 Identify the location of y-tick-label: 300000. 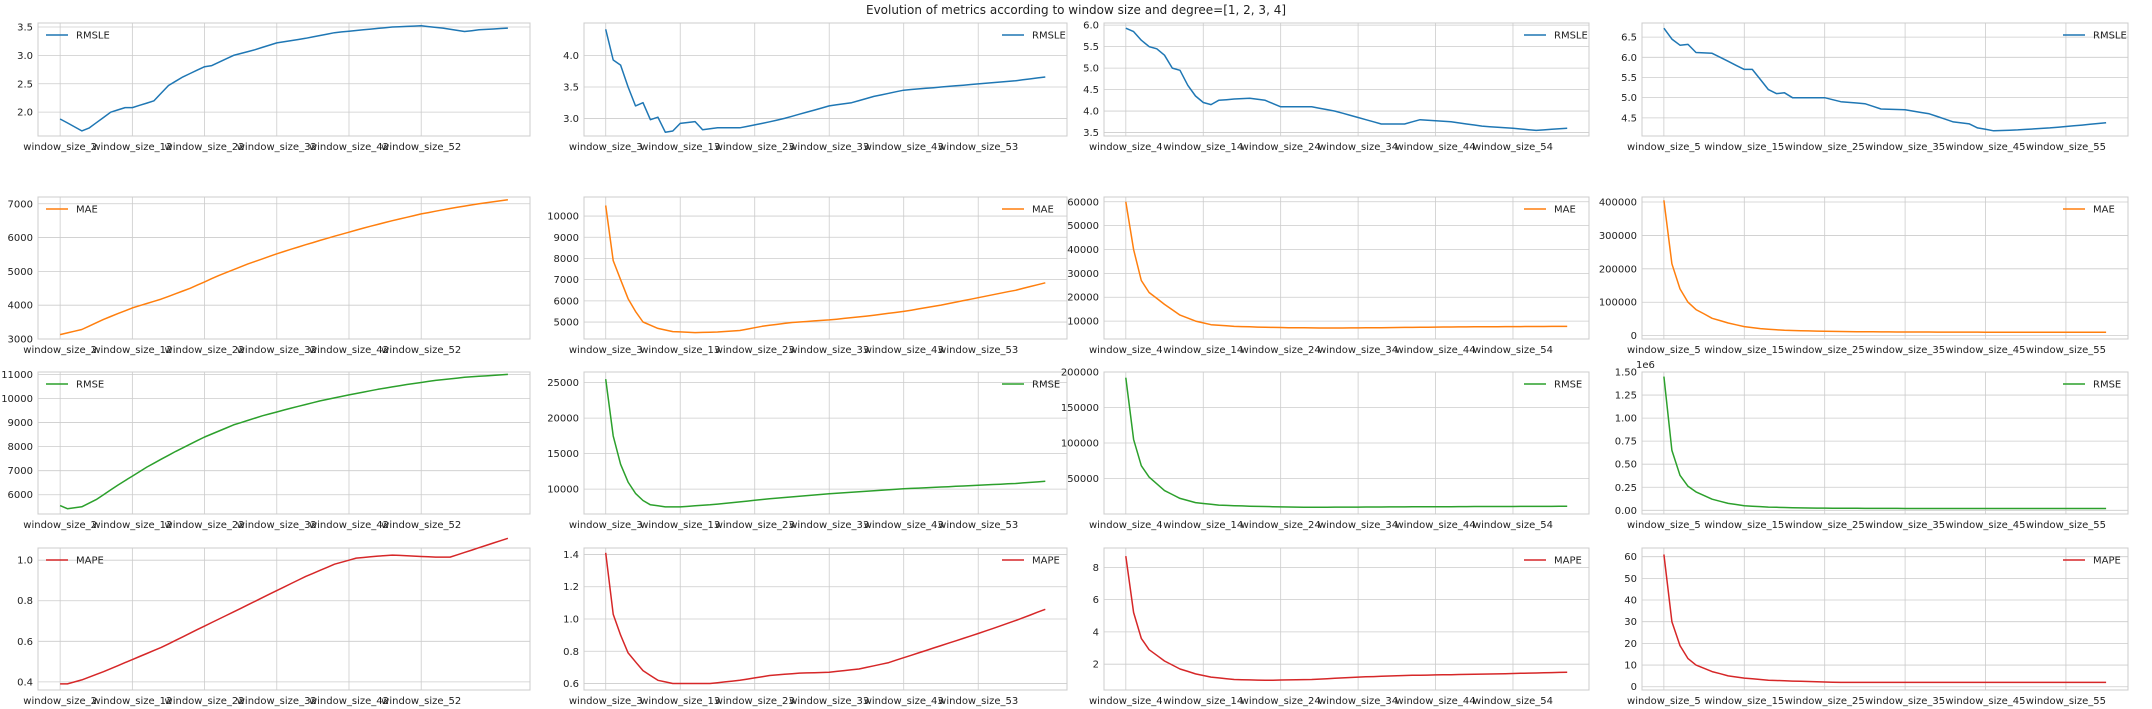
(1618, 236).